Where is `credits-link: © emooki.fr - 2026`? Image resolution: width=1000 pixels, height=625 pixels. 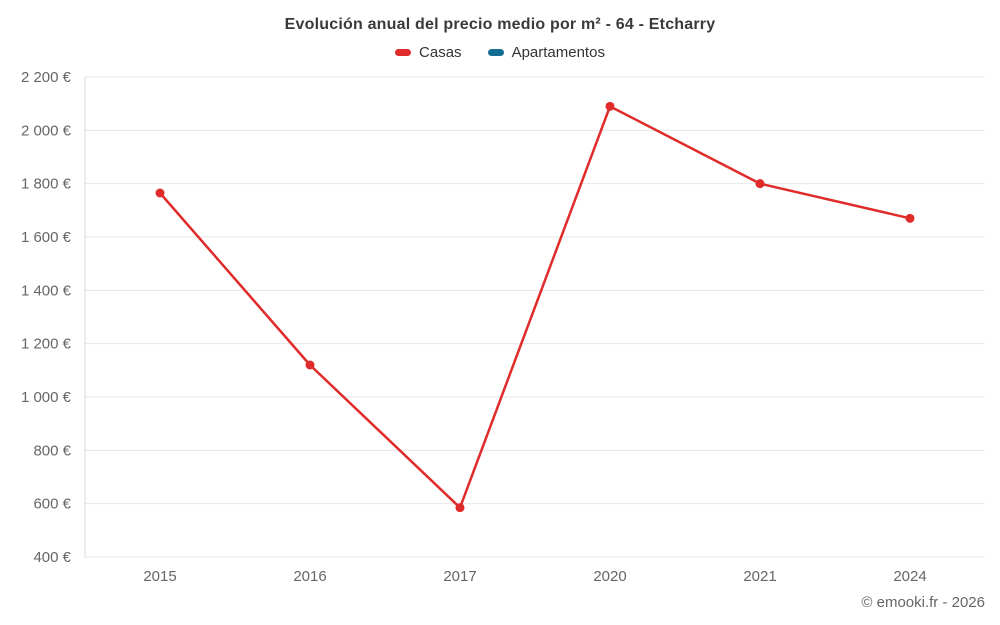
credits-link: © emooki.fr - 2026 is located at coordinates (923, 602).